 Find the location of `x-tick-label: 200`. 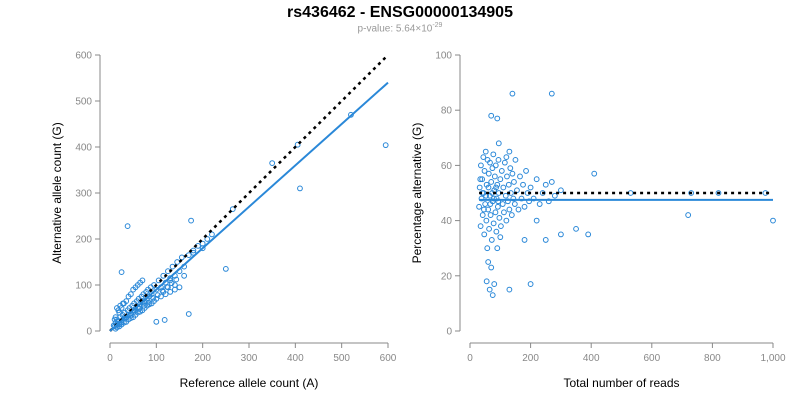

x-tick-label: 200 is located at coordinates (202, 358).